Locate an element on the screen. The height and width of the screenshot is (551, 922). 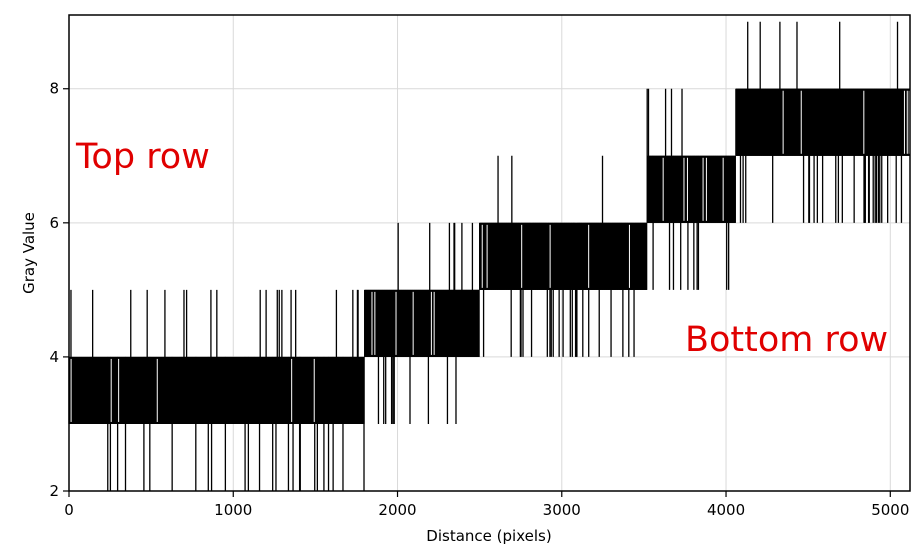
y-tick-label: 2 is located at coordinates (54, 491).